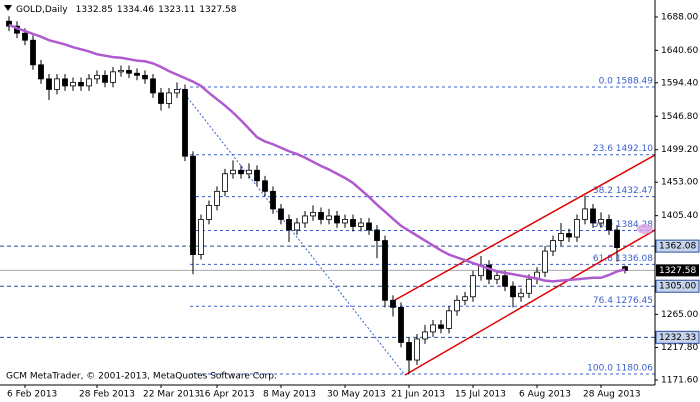 This screenshot has height=402, width=700. Describe the element at coordinates (623, 191) in the screenshot. I see `fib-label: 38.2 1432.47` at that location.